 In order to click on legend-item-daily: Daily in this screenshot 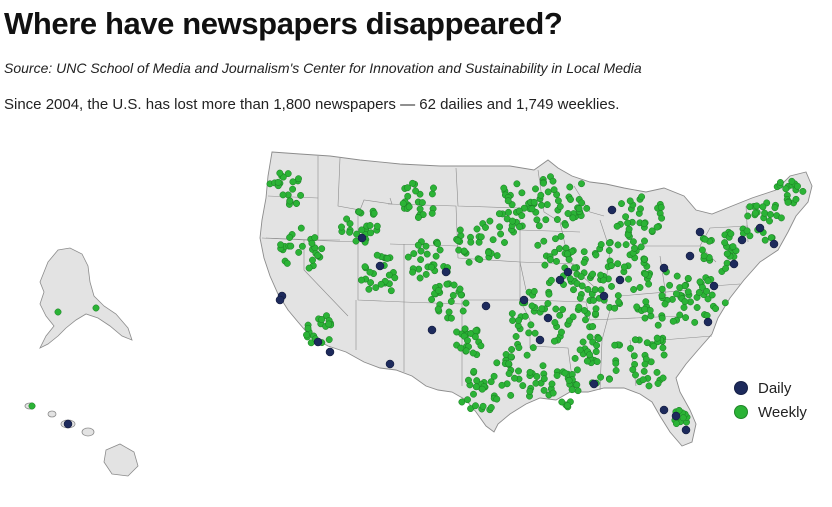, I will do `click(770, 388)`.